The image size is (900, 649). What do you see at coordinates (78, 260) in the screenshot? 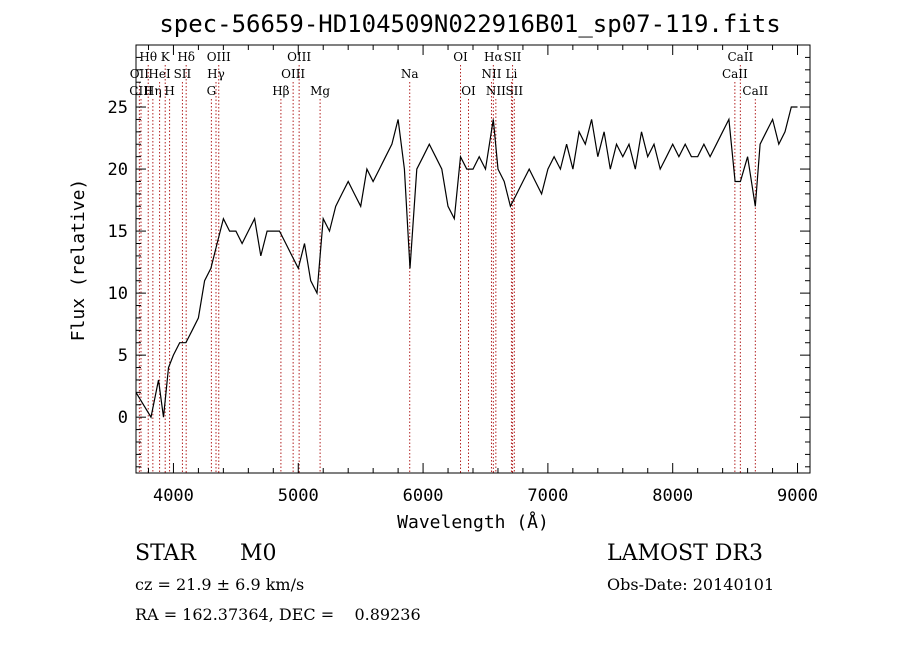
I see `y-axis-label: Flux (relative)` at bounding box center [78, 260].